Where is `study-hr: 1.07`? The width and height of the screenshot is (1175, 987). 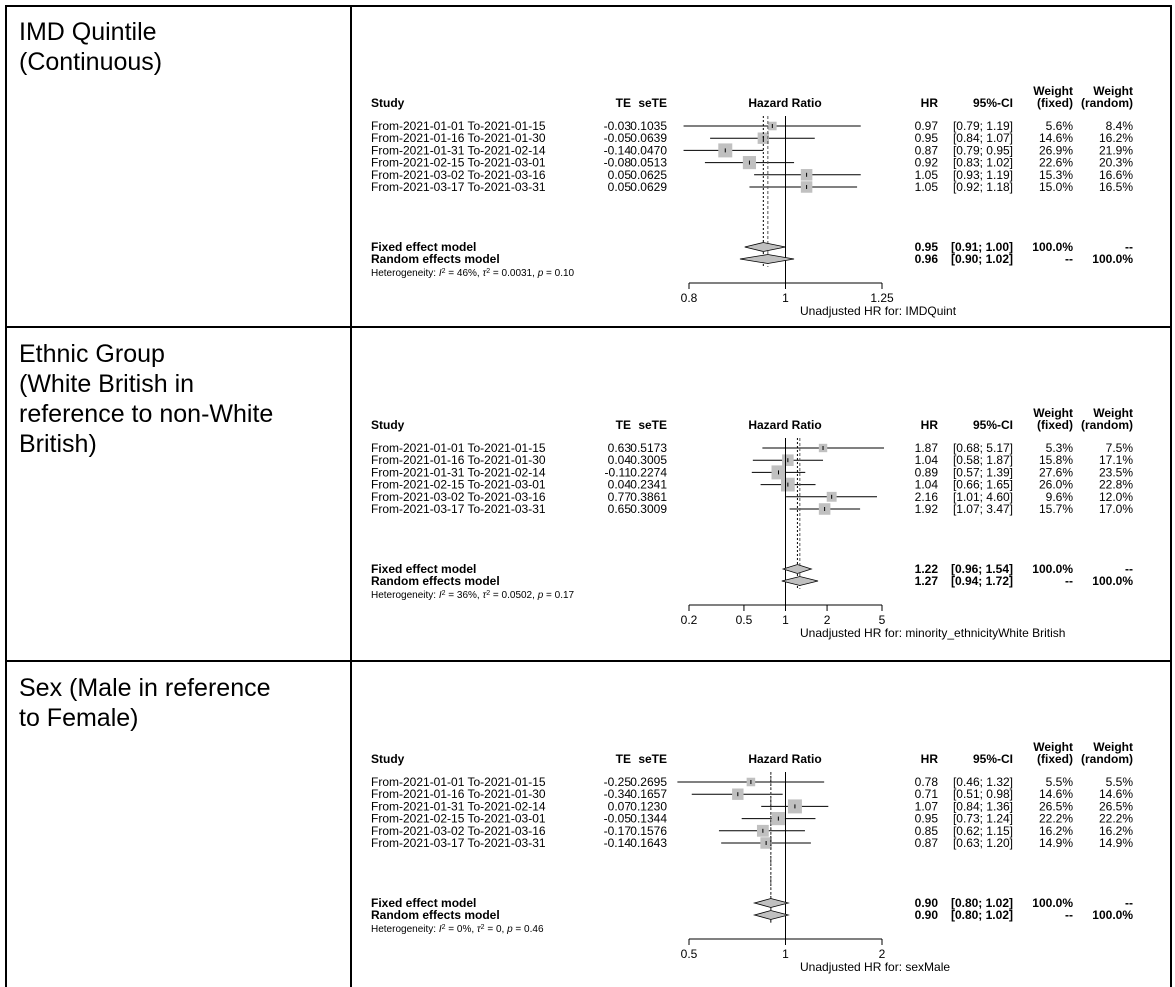 study-hr: 1.07 is located at coordinates (927, 806).